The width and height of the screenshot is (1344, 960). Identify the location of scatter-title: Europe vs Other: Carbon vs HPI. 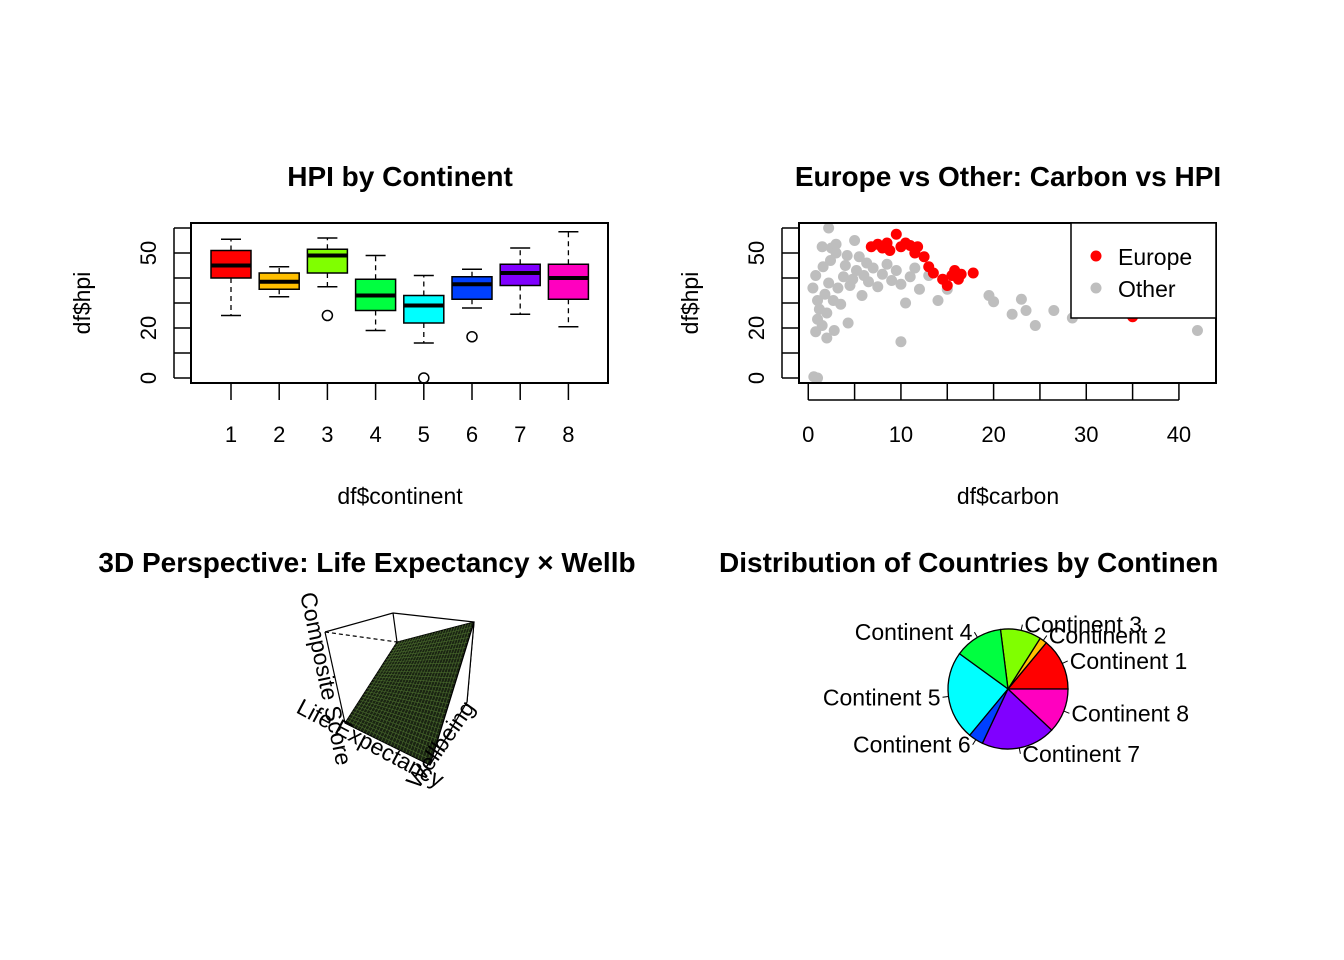
(1008, 176).